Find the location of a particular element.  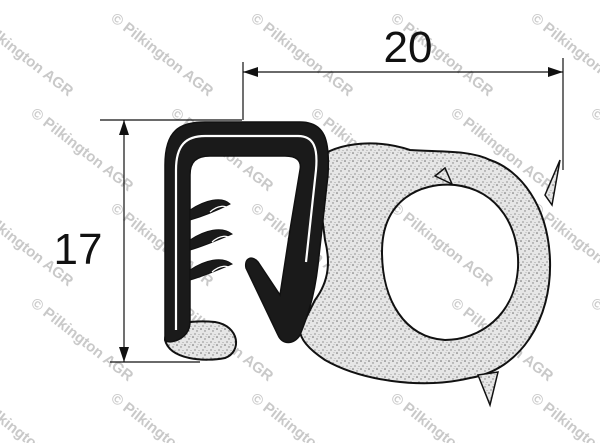

height-label: 17 is located at coordinates (78, 249).